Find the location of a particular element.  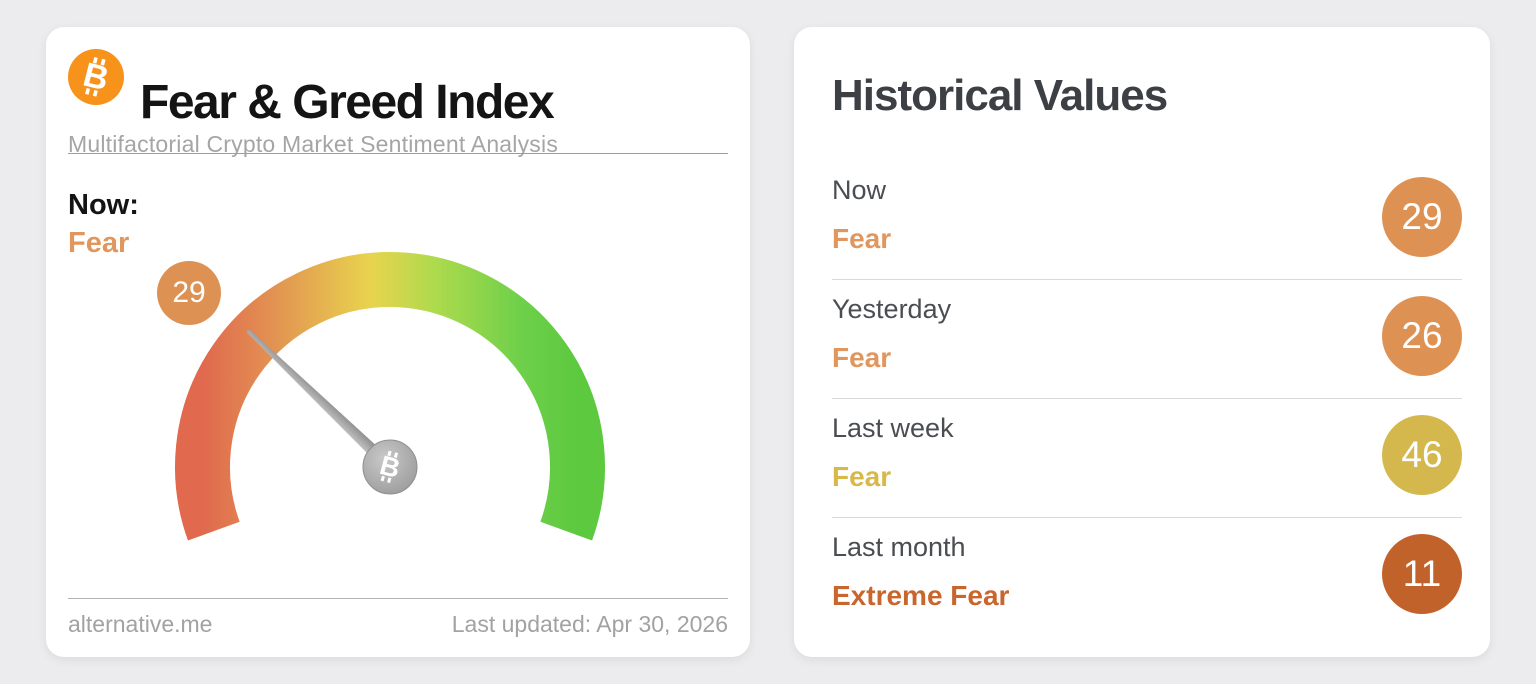

page-title: Fear & Greed Index is located at coordinates (347, 102).